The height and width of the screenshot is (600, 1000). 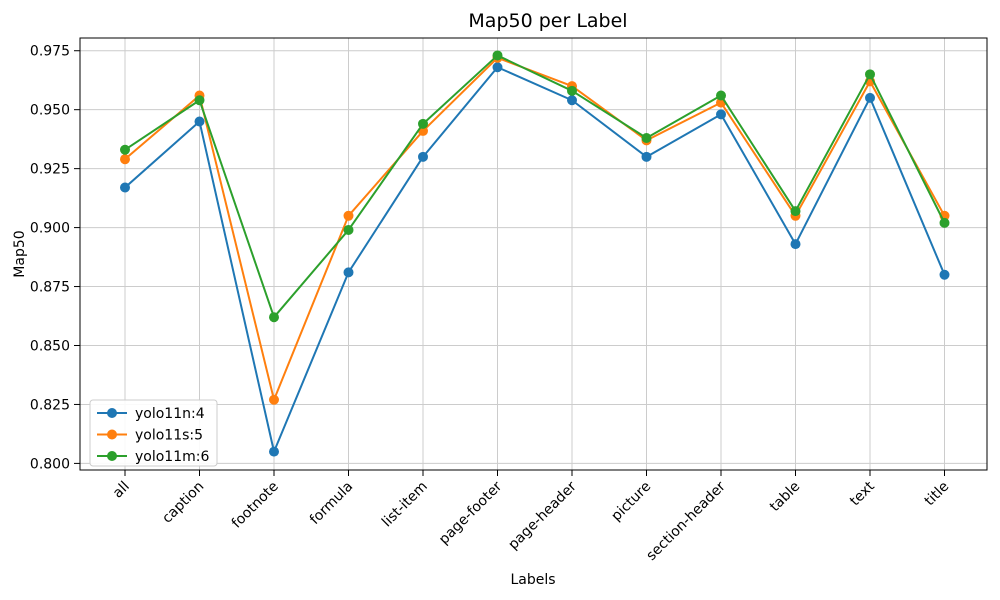 I want to click on y-tick-label: 0.875, so click(x=50, y=288).